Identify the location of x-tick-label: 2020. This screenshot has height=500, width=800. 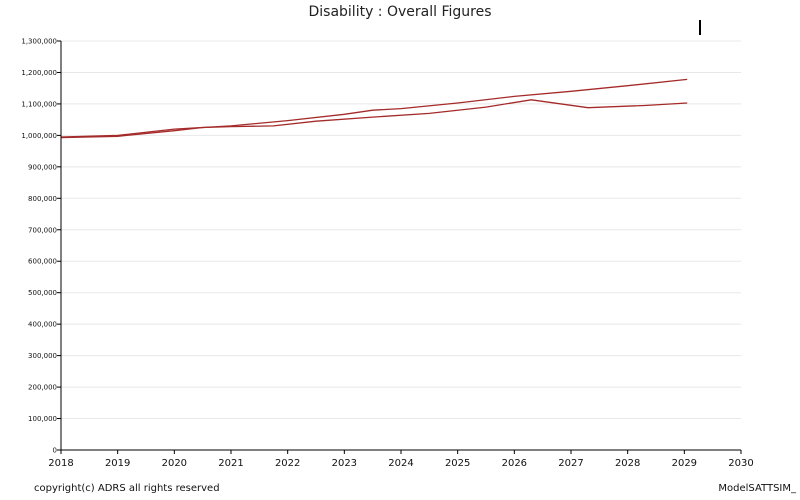
(174, 463).